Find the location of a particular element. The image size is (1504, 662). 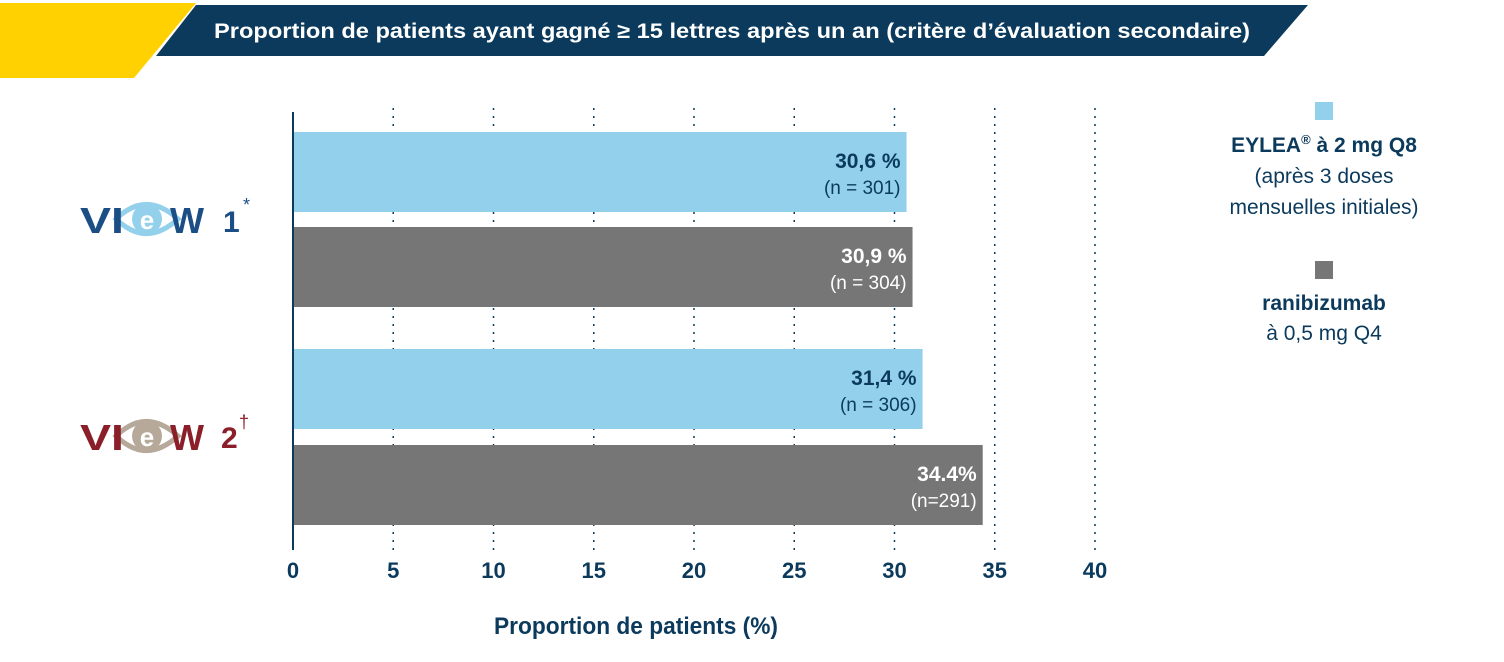

bar-n-label: (n=291) is located at coordinates (944, 501).